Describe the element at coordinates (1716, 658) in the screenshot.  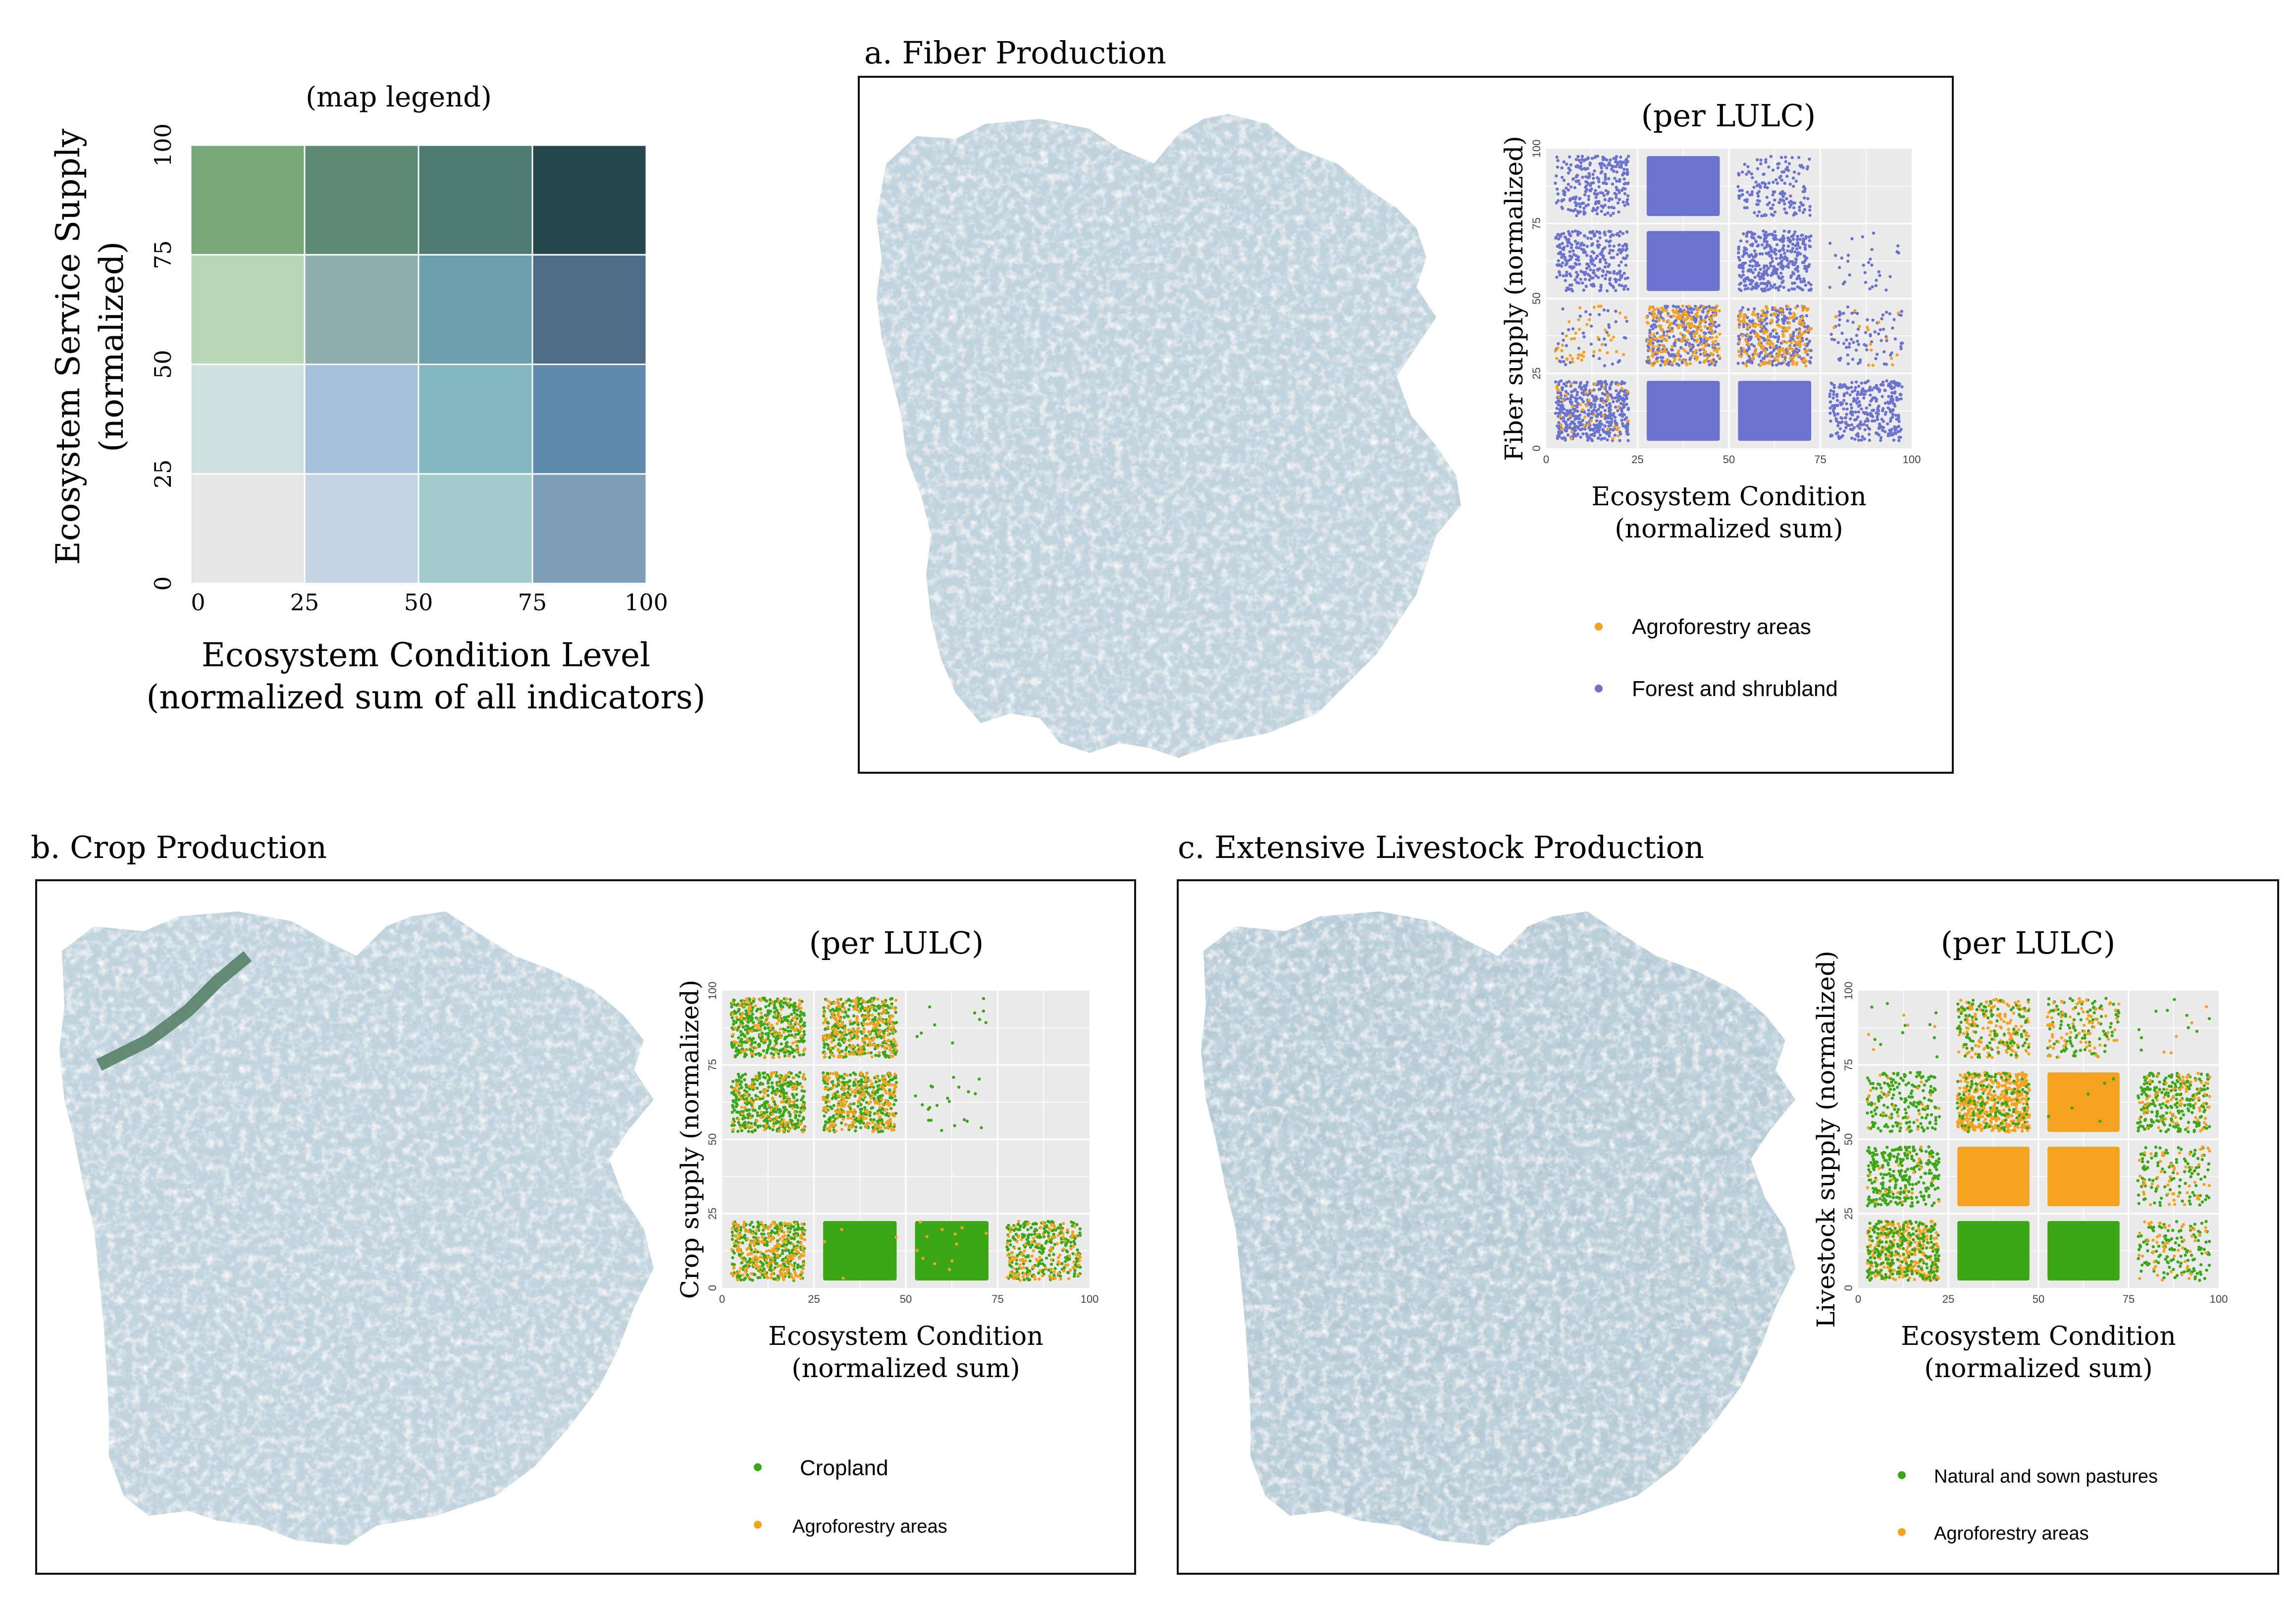
I see `panel-a-legend: Agroforestry areas Forest and shrubland` at that location.